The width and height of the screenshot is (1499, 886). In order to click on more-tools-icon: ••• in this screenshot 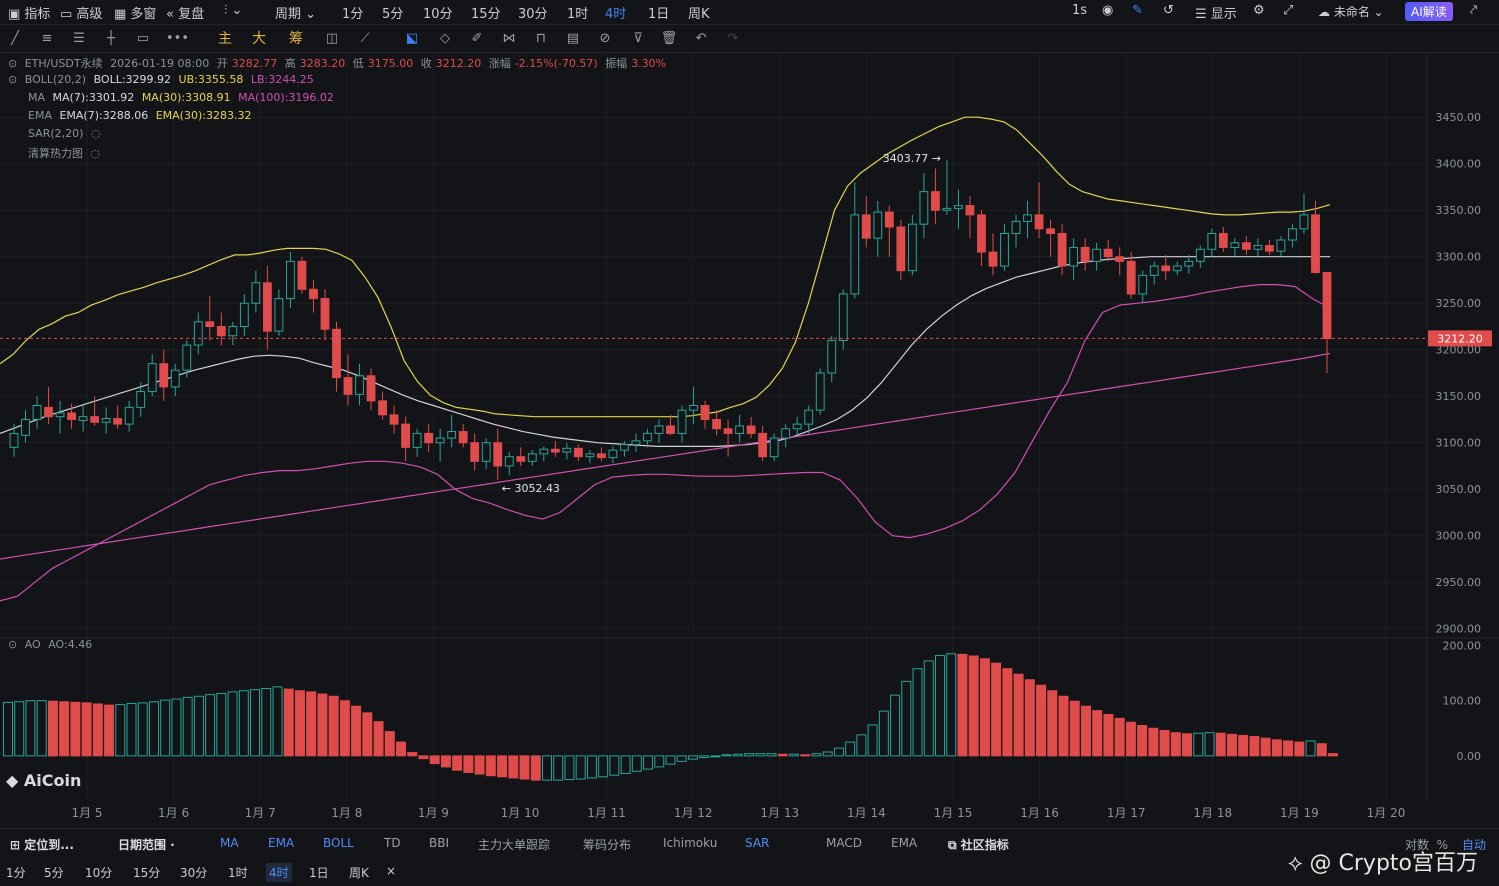, I will do `click(178, 38)`.